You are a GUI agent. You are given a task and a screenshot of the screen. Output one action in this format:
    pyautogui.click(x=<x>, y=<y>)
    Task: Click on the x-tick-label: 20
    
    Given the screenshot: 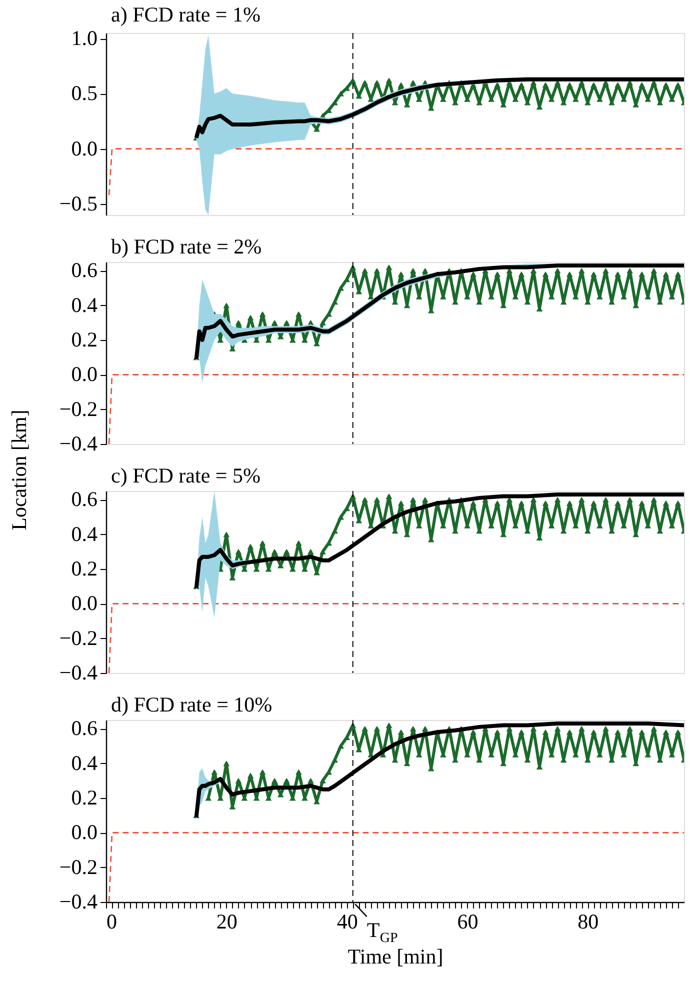 What is the action you would take?
    pyautogui.click(x=227, y=922)
    